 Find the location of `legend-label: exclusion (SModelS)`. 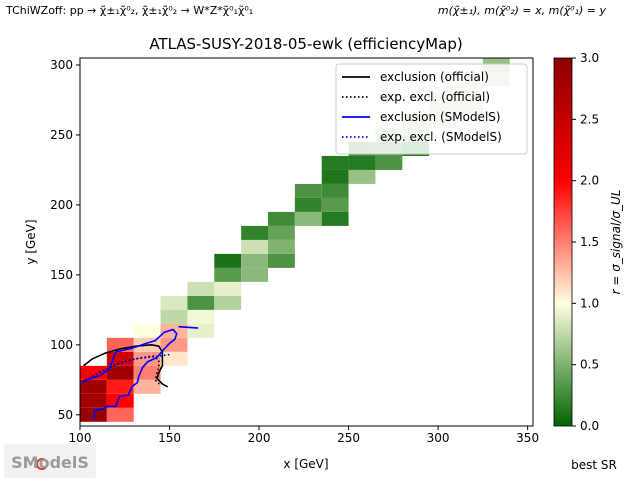

legend-label: exclusion (SModelS) is located at coordinates (440, 117).